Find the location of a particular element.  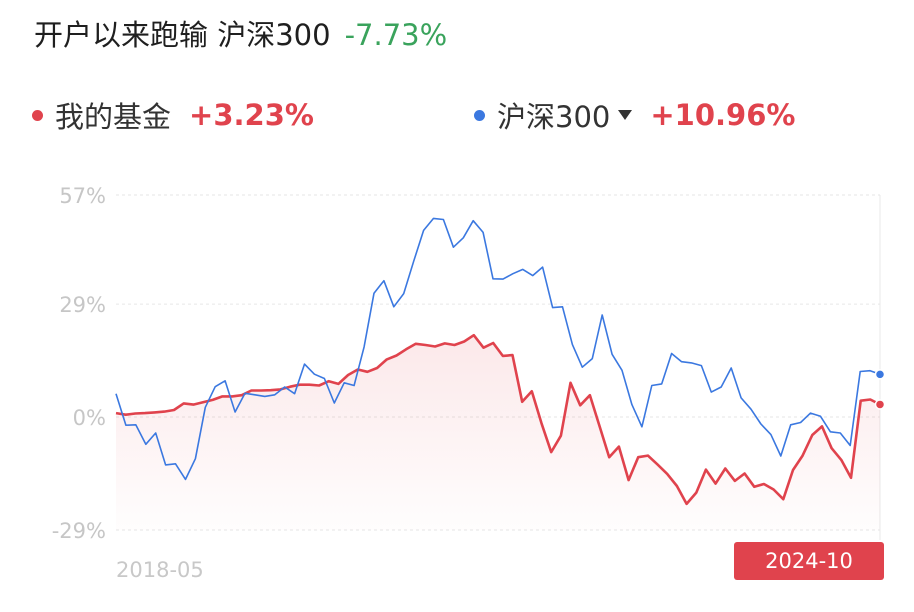

dropdown-caret-icon is located at coordinates (625, 115).